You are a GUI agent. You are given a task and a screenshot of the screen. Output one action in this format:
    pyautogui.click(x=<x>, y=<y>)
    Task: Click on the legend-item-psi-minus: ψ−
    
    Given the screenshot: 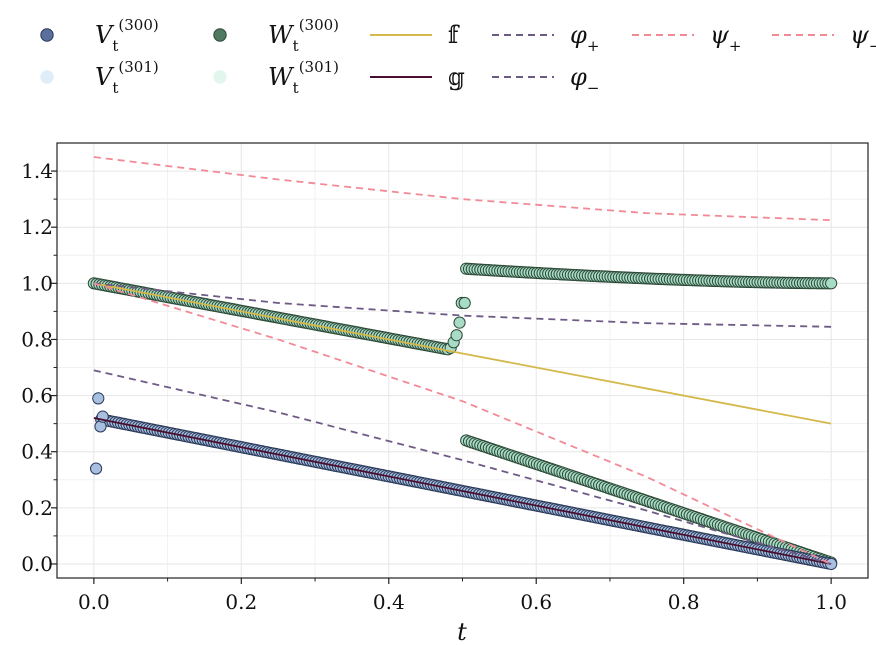 What is the action you would take?
    pyautogui.click(x=824, y=38)
    